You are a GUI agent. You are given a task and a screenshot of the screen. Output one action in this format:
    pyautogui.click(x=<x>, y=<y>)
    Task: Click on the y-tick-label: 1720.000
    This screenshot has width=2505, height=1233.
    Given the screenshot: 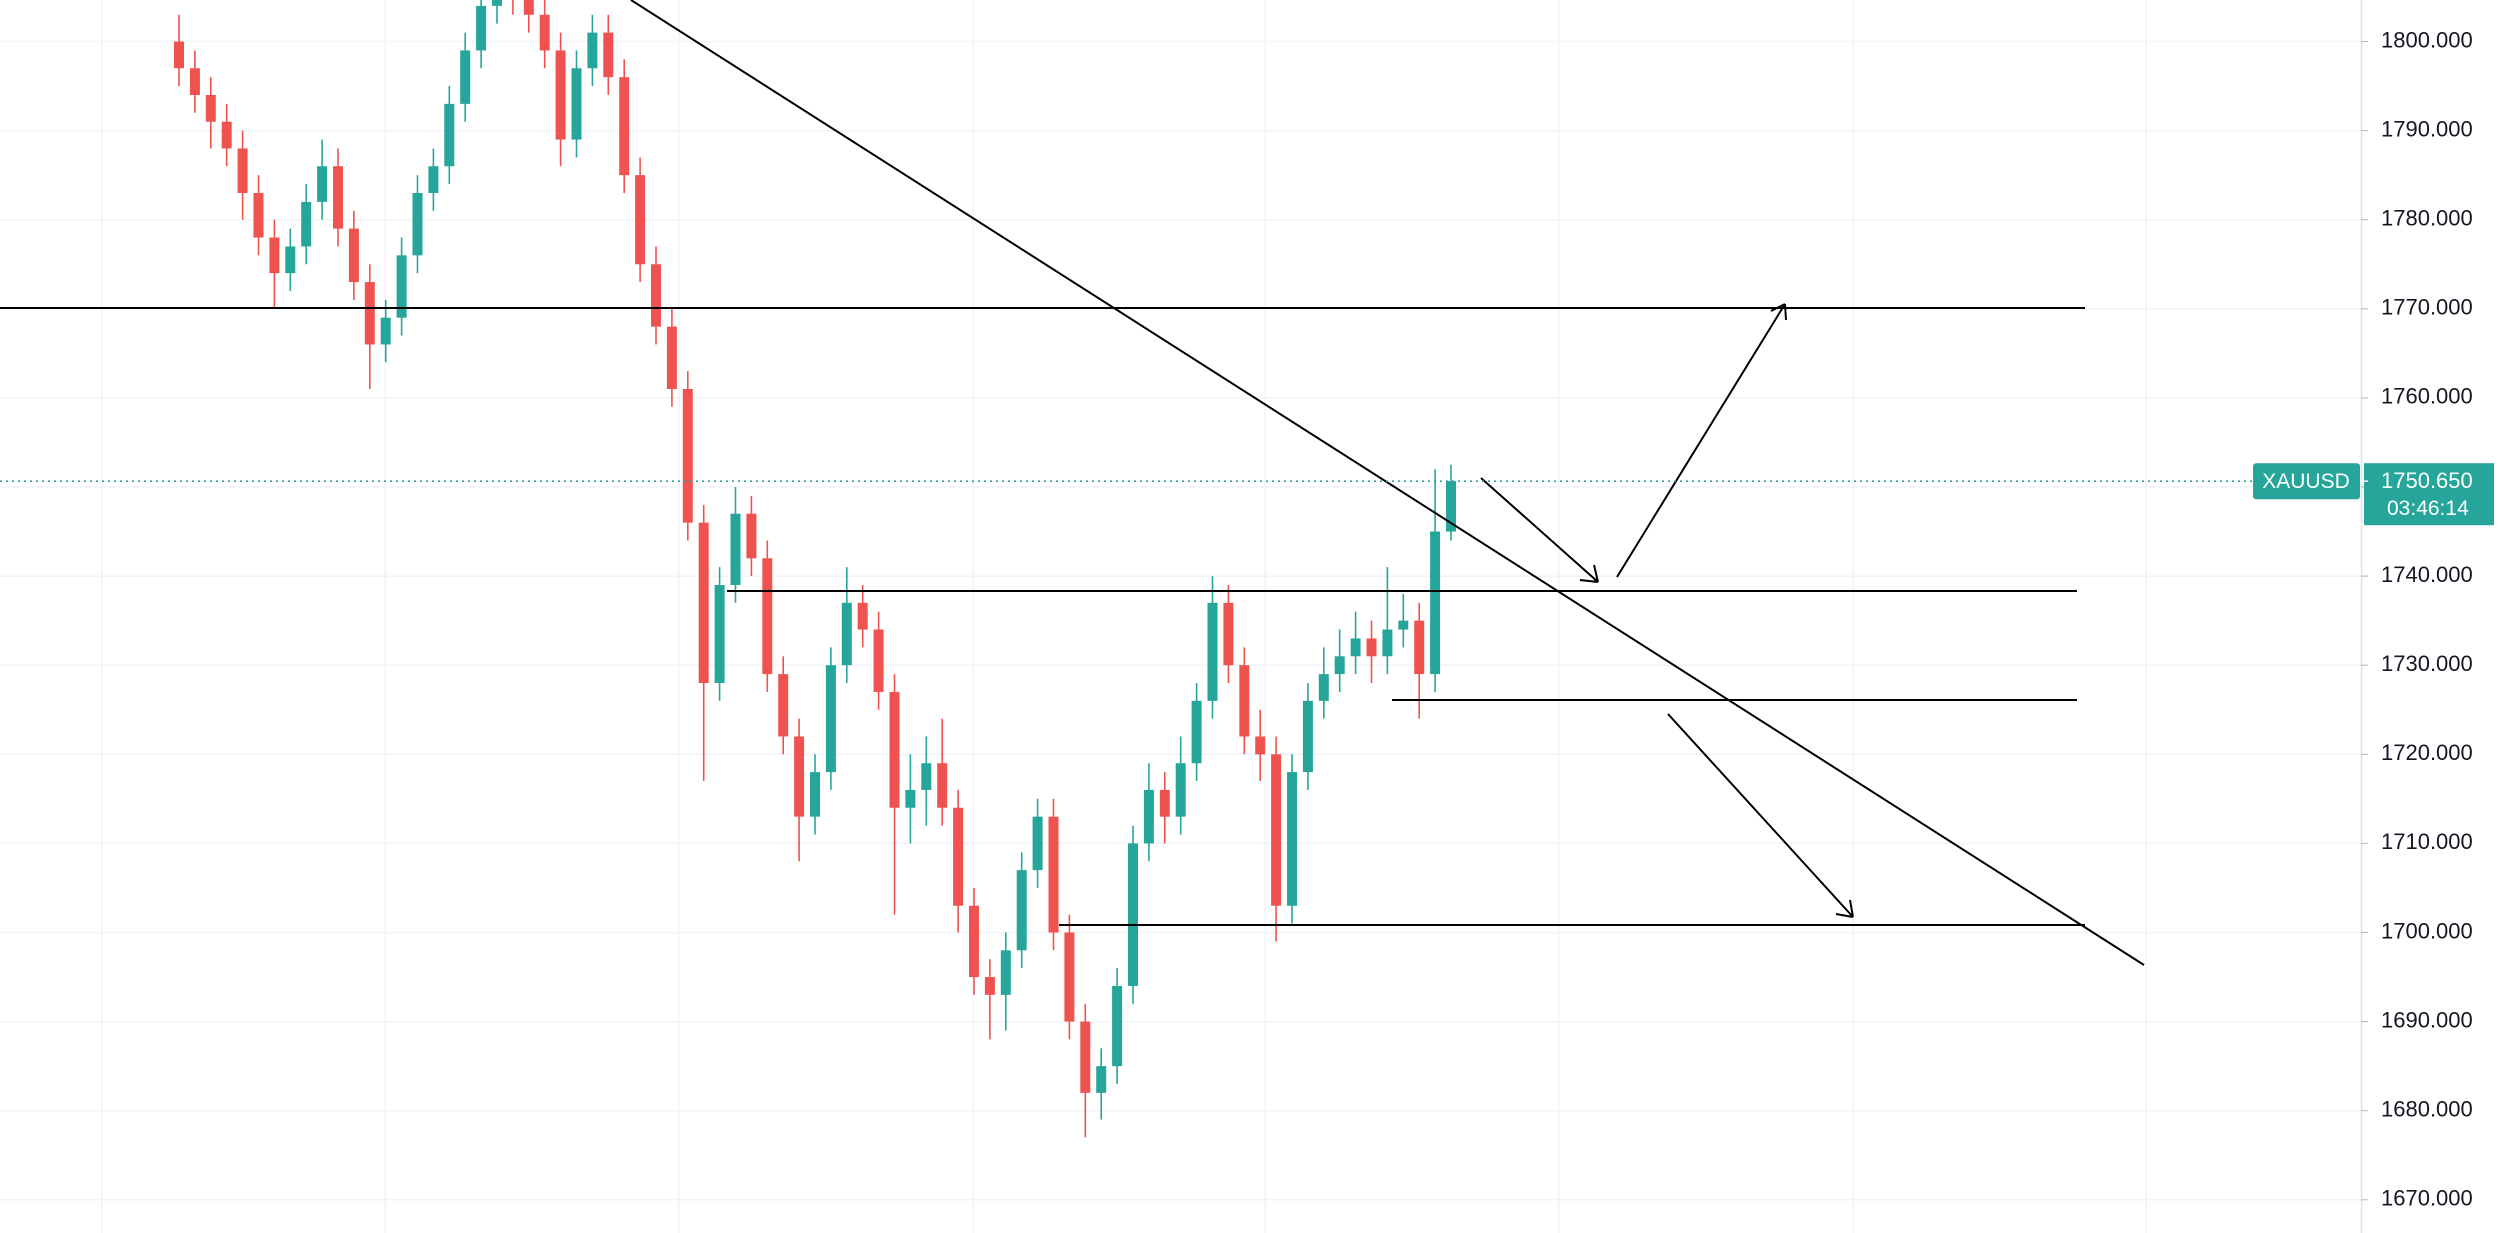 What is the action you would take?
    pyautogui.click(x=2427, y=752)
    